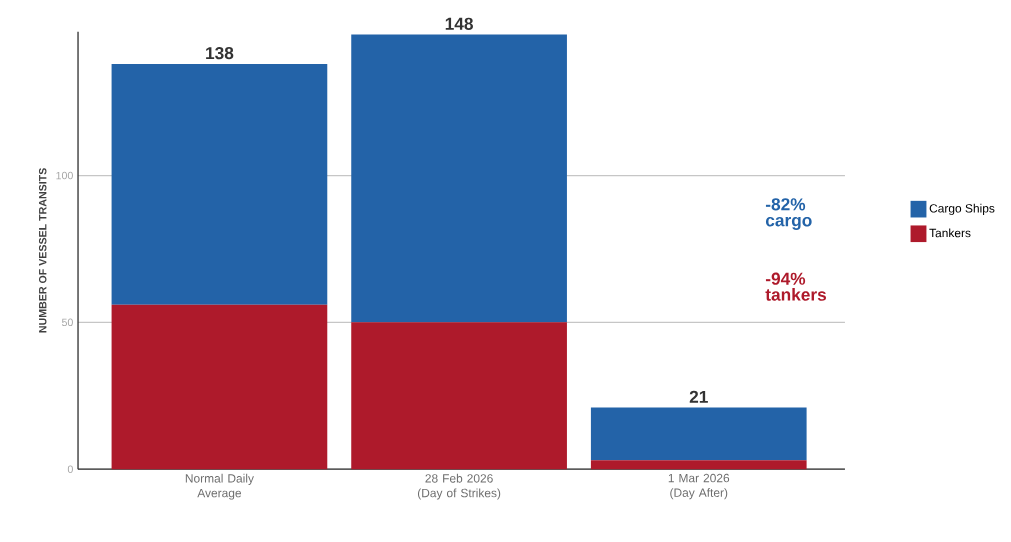 Image resolution: width=1011 pixels, height=542 pixels. I want to click on total-label: 148, so click(459, 23).